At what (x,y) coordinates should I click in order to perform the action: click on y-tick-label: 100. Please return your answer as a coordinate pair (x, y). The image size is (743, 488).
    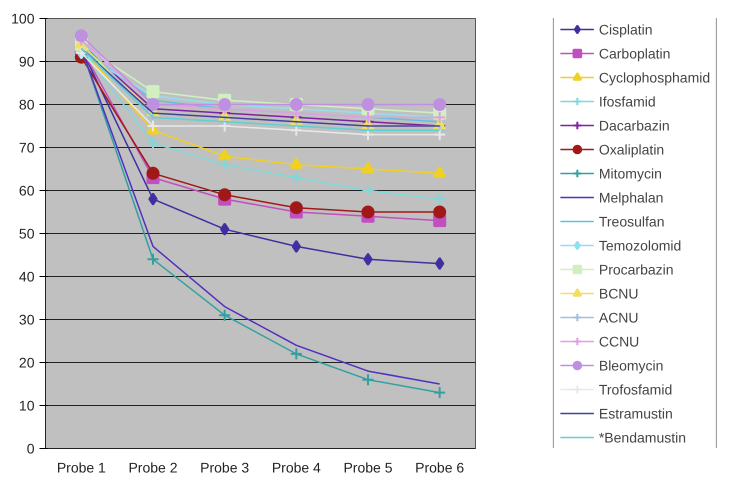
    Looking at the image, I should click on (23, 18).